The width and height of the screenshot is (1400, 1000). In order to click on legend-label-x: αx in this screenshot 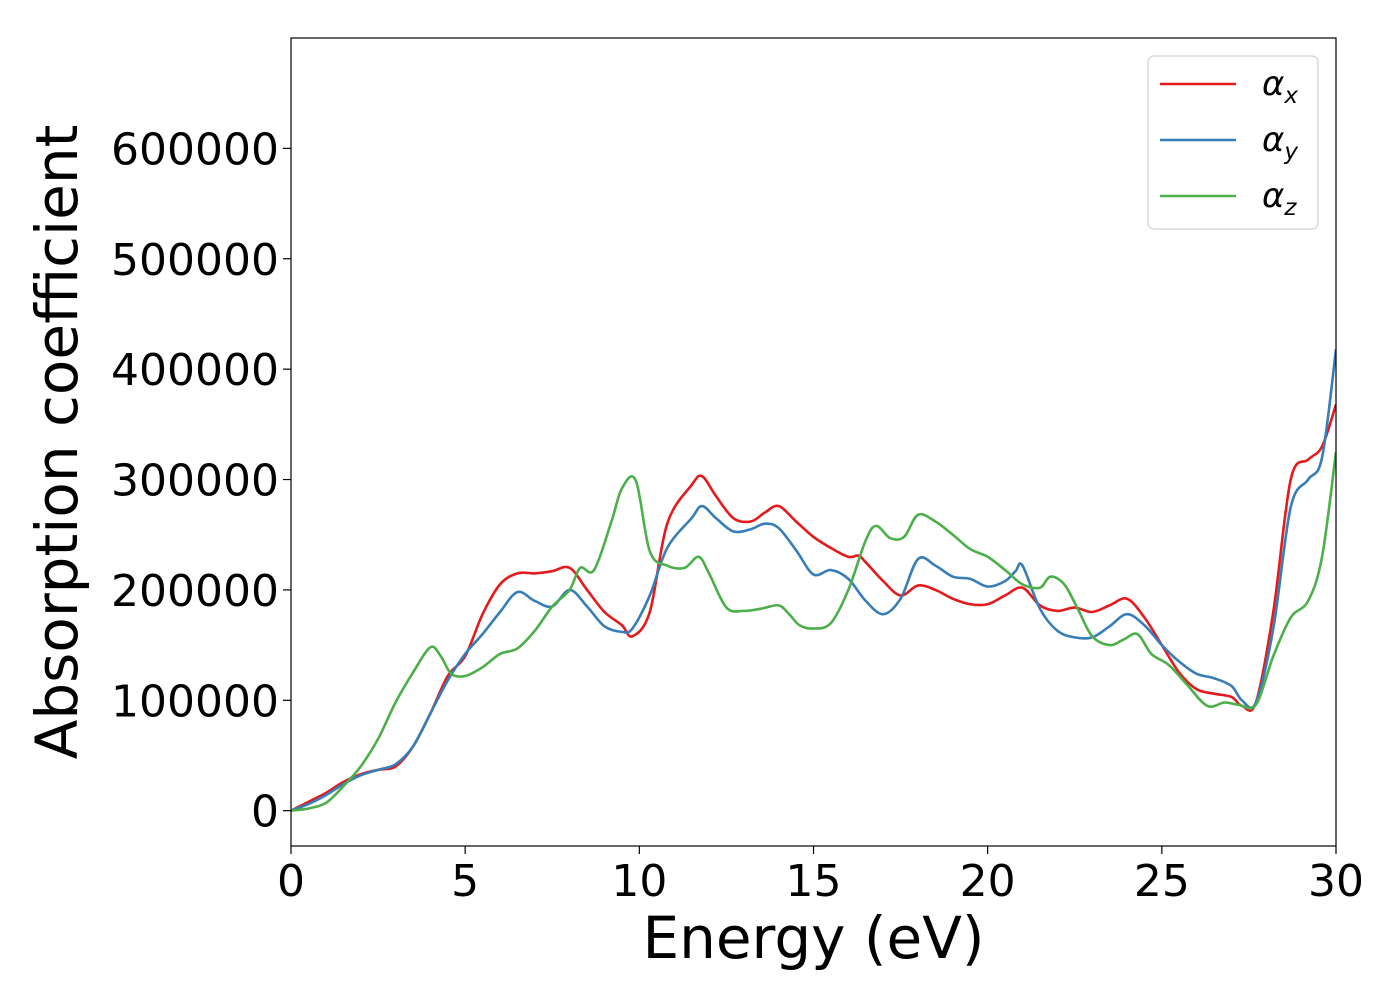, I will do `click(1280, 86)`.